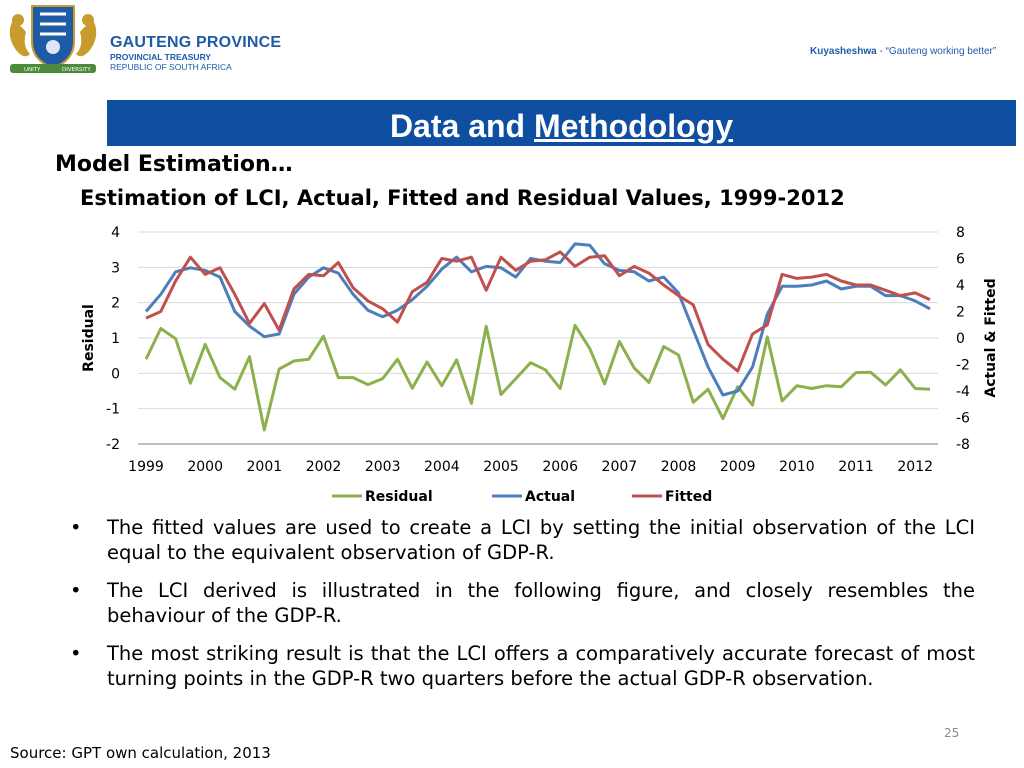 The image size is (1024, 768). What do you see at coordinates (115, 304) in the screenshot?
I see `y-left-tick-label: 2` at bounding box center [115, 304].